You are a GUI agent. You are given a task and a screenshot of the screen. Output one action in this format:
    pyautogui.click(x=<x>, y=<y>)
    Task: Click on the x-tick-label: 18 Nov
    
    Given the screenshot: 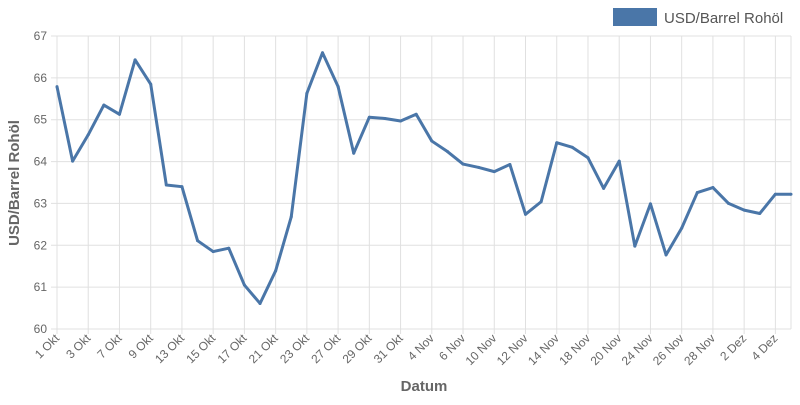 What is the action you would take?
    pyautogui.click(x=574, y=349)
    